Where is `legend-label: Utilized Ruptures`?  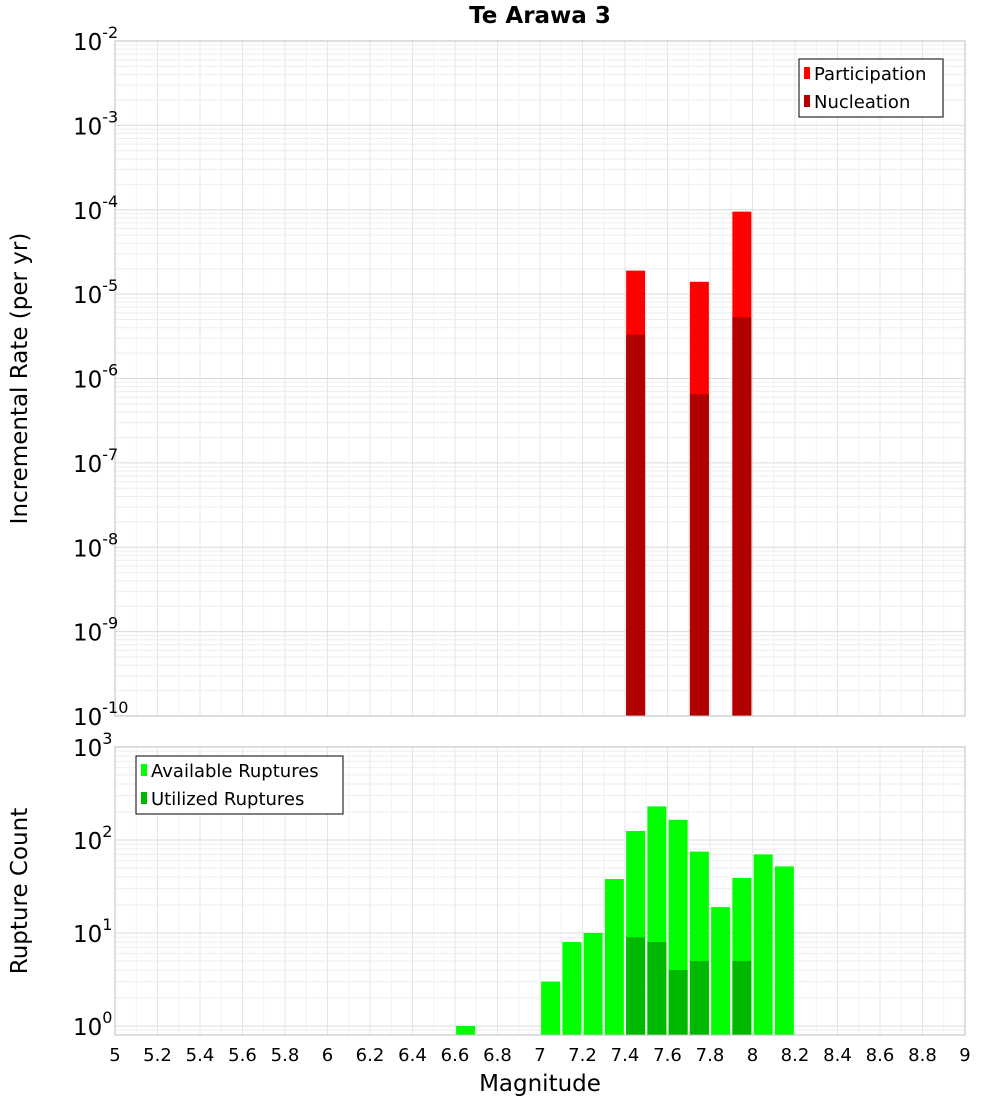 legend-label: Utilized Ruptures is located at coordinates (227, 799).